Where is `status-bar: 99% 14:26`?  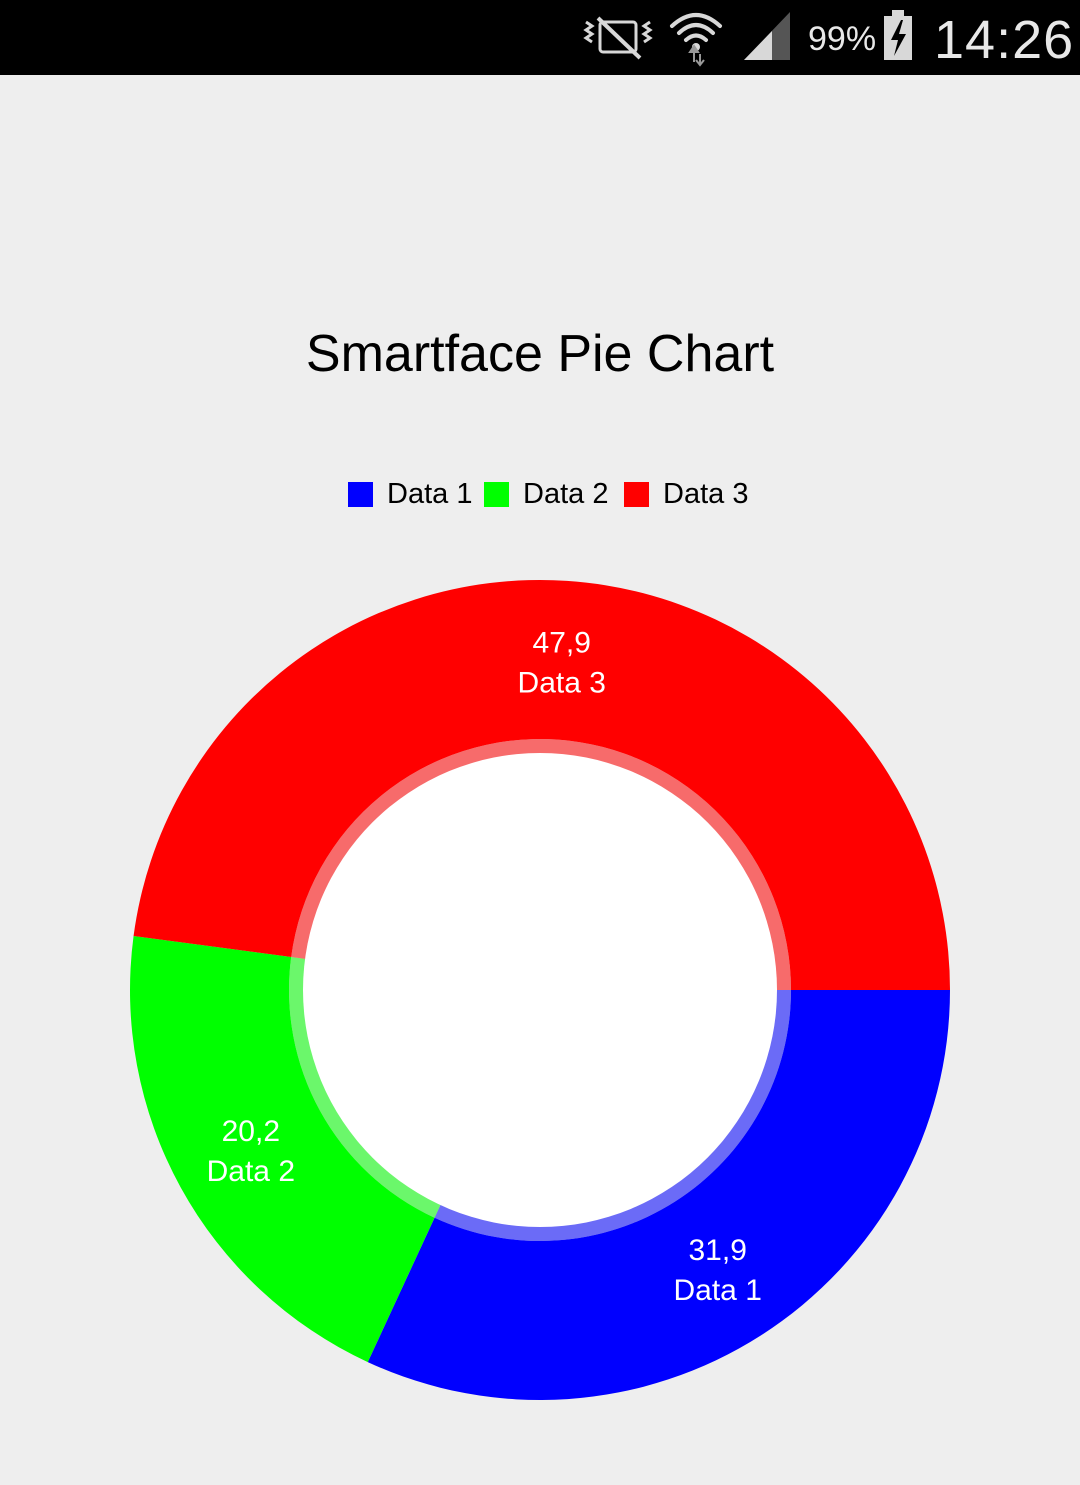
status-bar: 99% 14:26 is located at coordinates (540, 37).